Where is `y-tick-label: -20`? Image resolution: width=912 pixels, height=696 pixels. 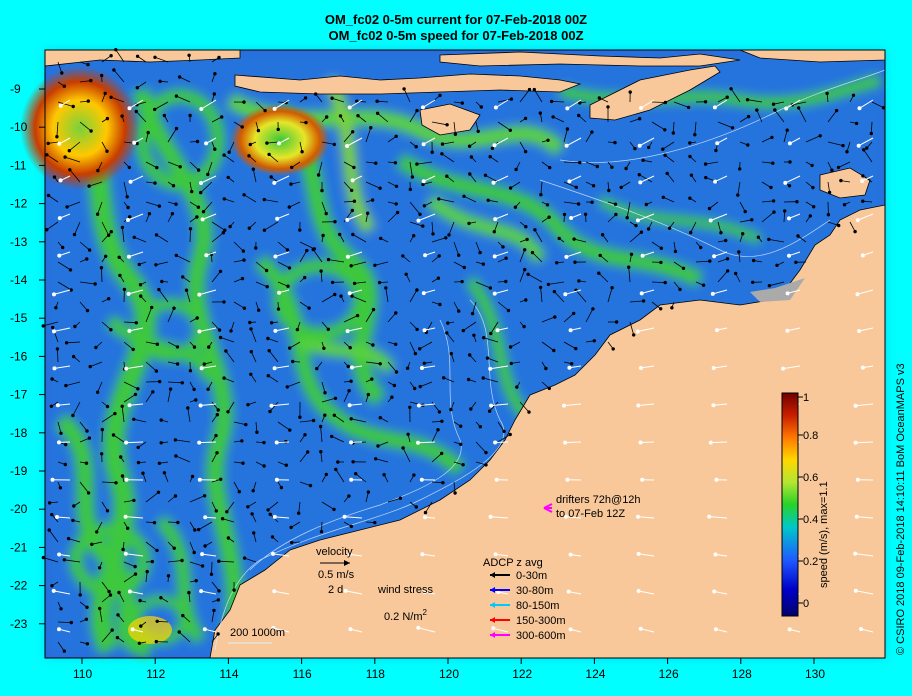 y-tick-label: -20 is located at coordinates (19, 509).